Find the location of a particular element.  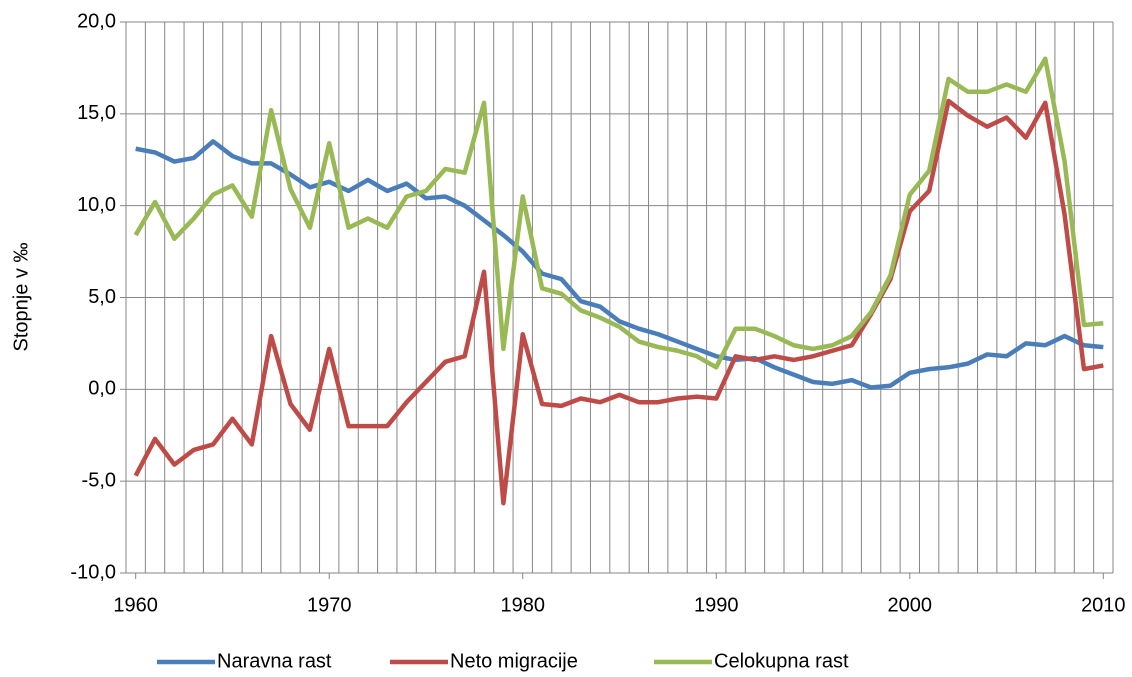

x-tick-label: 1960 is located at coordinates (135, 605).